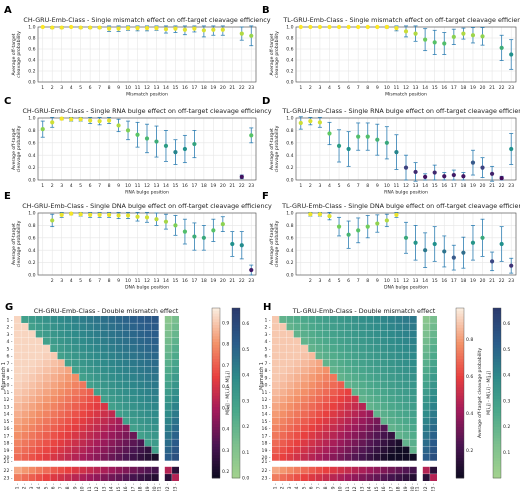  What do you see at coordinates (204, 88) in the screenshot?
I see `x-tick-label: 18` at bounding box center [204, 88].